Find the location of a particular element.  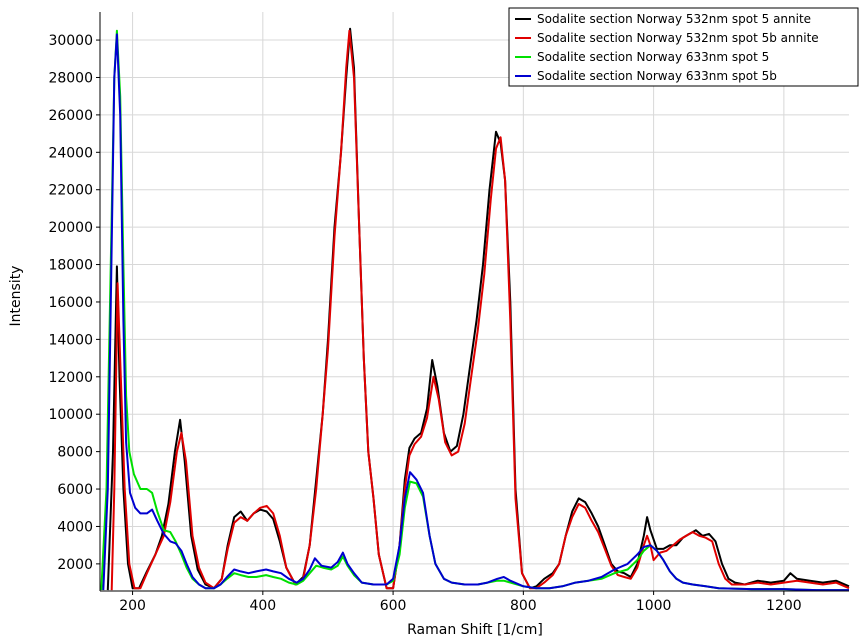

x-tick-label: 200 is located at coordinates (132, 606).